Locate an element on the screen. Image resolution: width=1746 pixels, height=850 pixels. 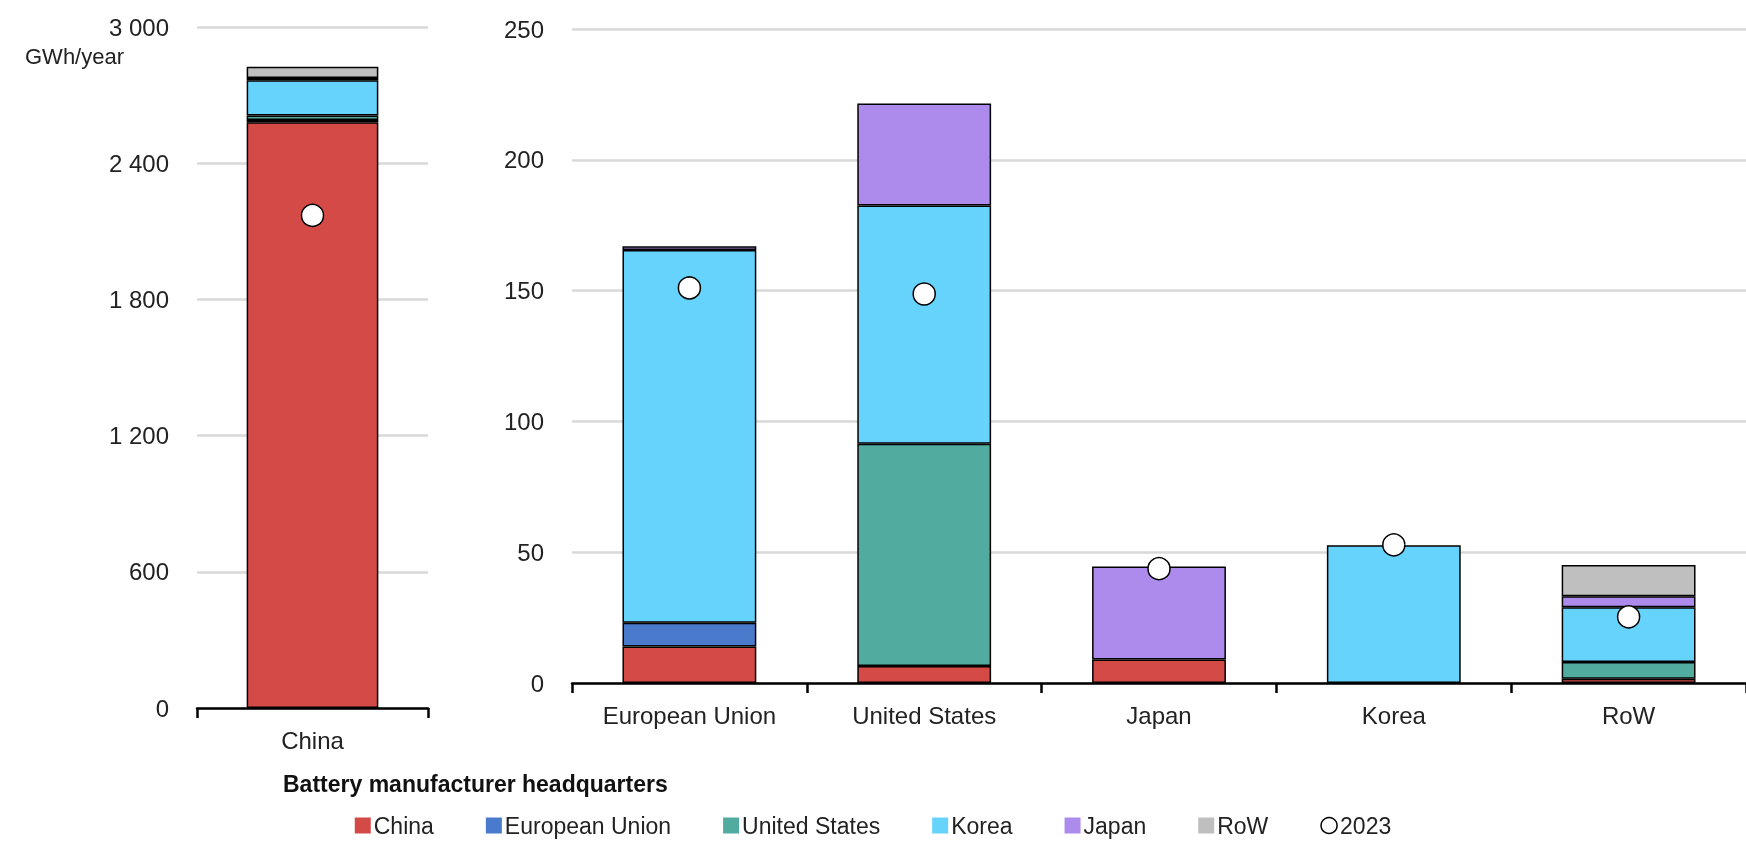
x-tick-label: European Union is located at coordinates (689, 715).